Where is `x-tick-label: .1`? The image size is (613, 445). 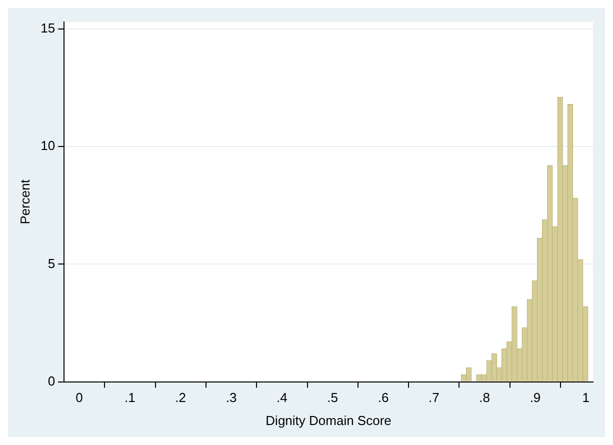
x-tick-label: .1 is located at coordinates (130, 398).